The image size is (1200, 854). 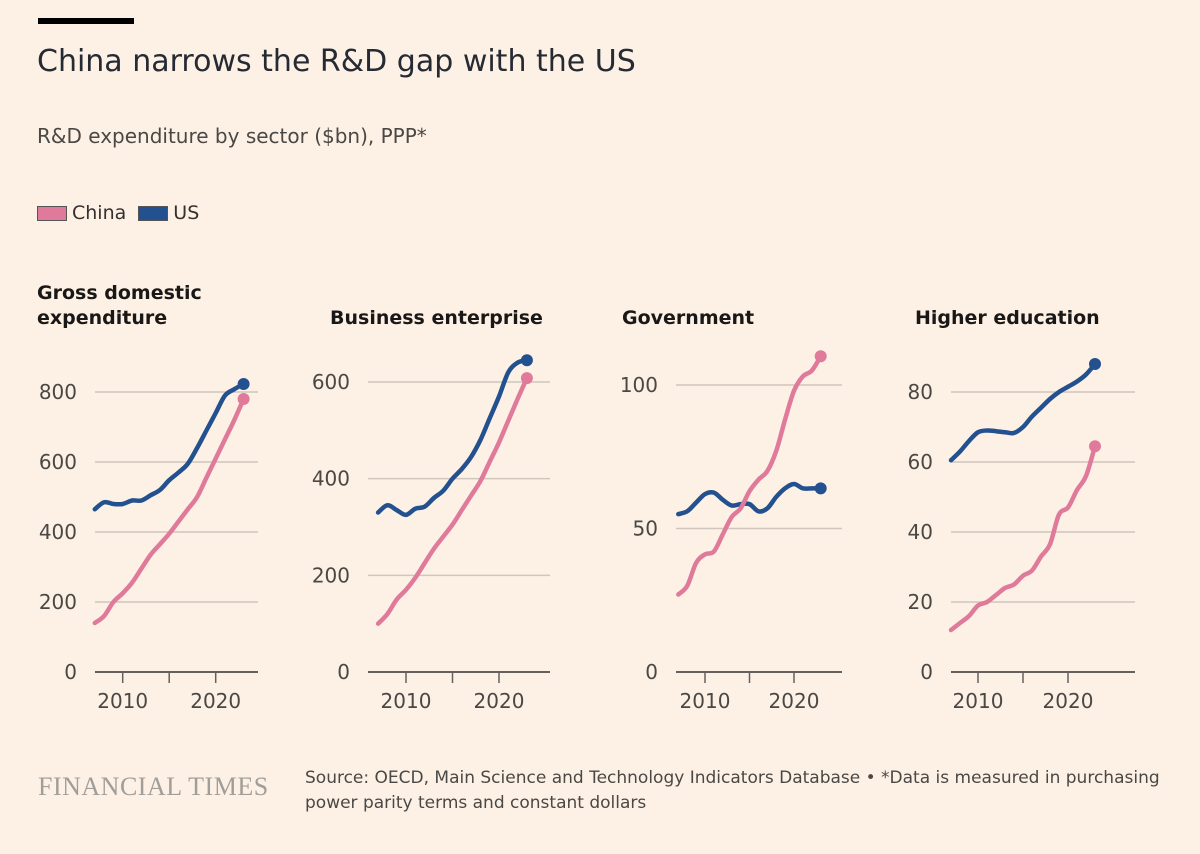 I want to click on y-tick-label: 50, so click(x=645, y=529).